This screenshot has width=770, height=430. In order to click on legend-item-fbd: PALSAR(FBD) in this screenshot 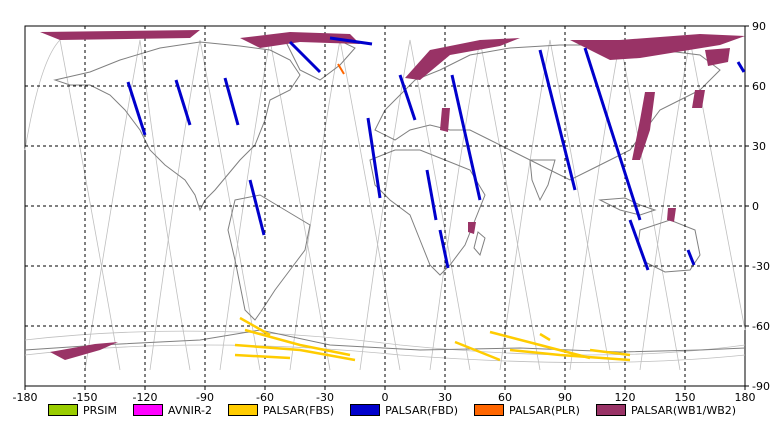, I will do `click(404, 410)`.